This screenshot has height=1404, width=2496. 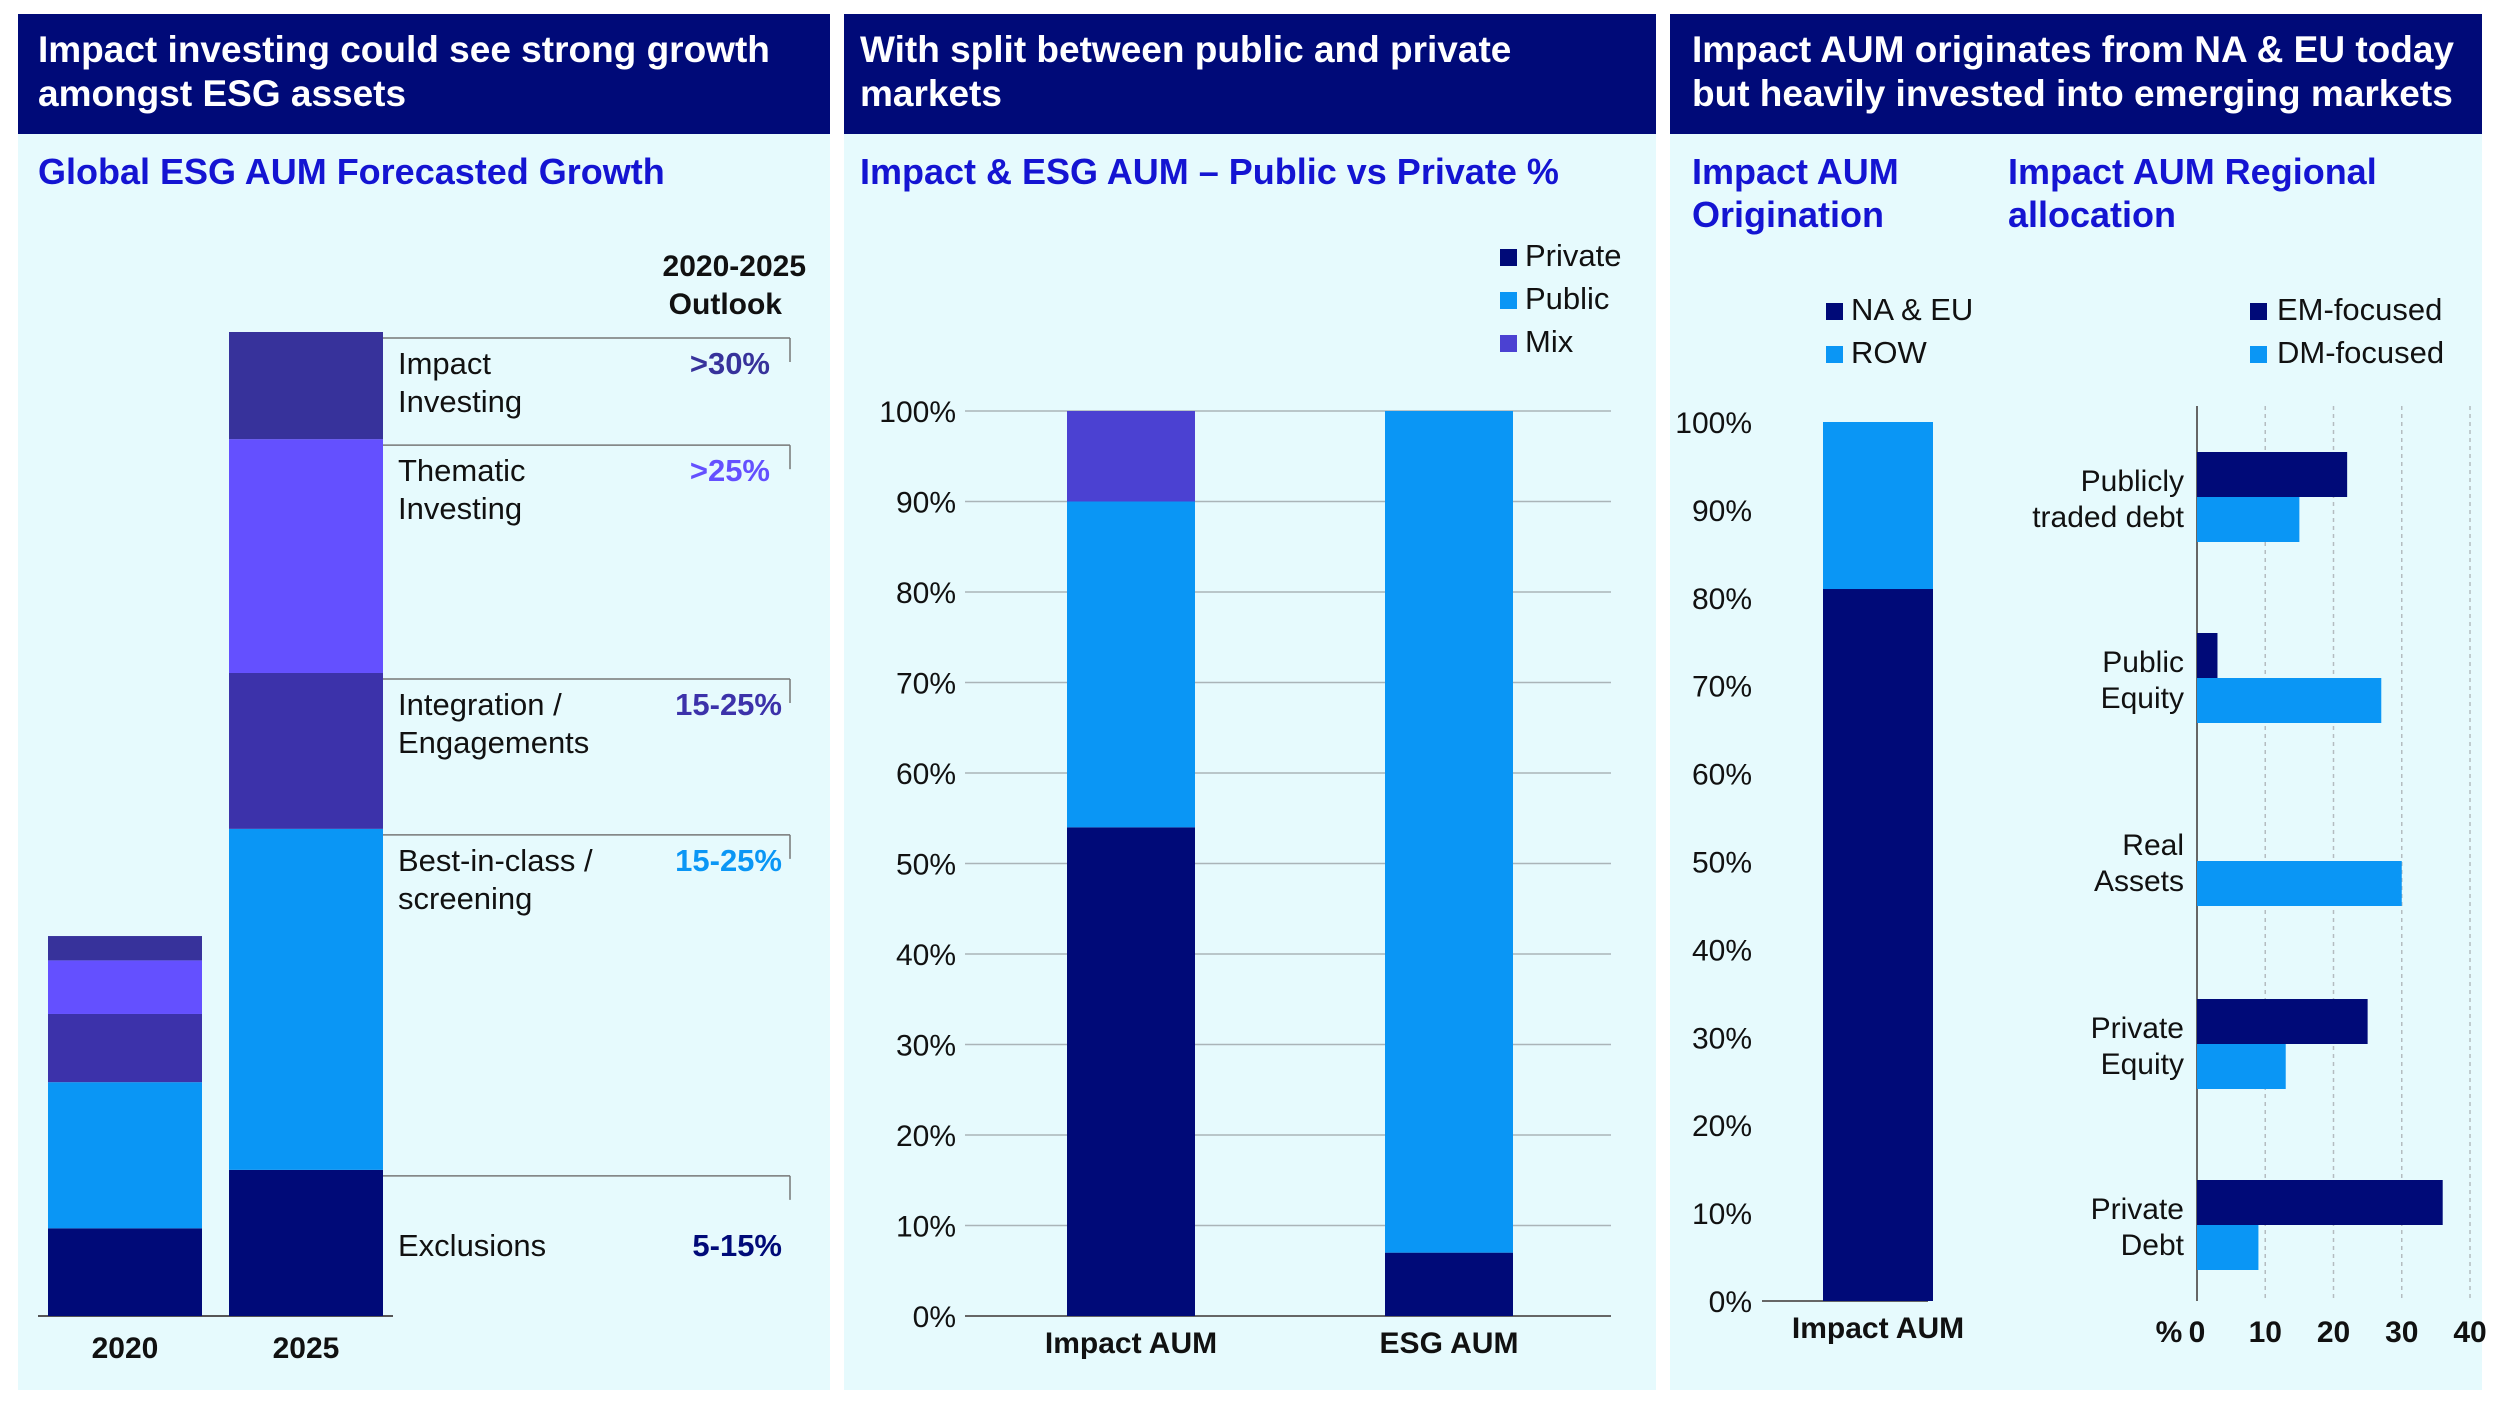 I want to click on outlook-header: 2020-2025, so click(x=734, y=266).